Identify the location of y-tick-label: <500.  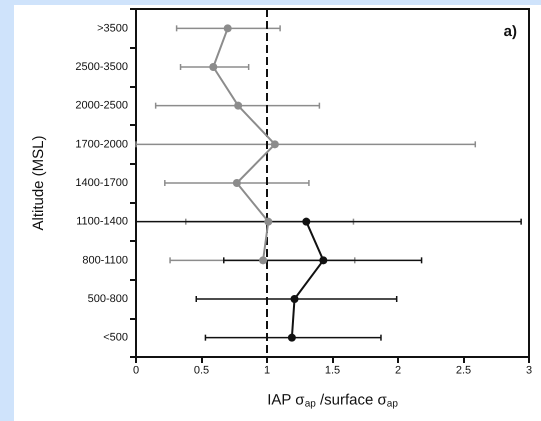
(115, 338).